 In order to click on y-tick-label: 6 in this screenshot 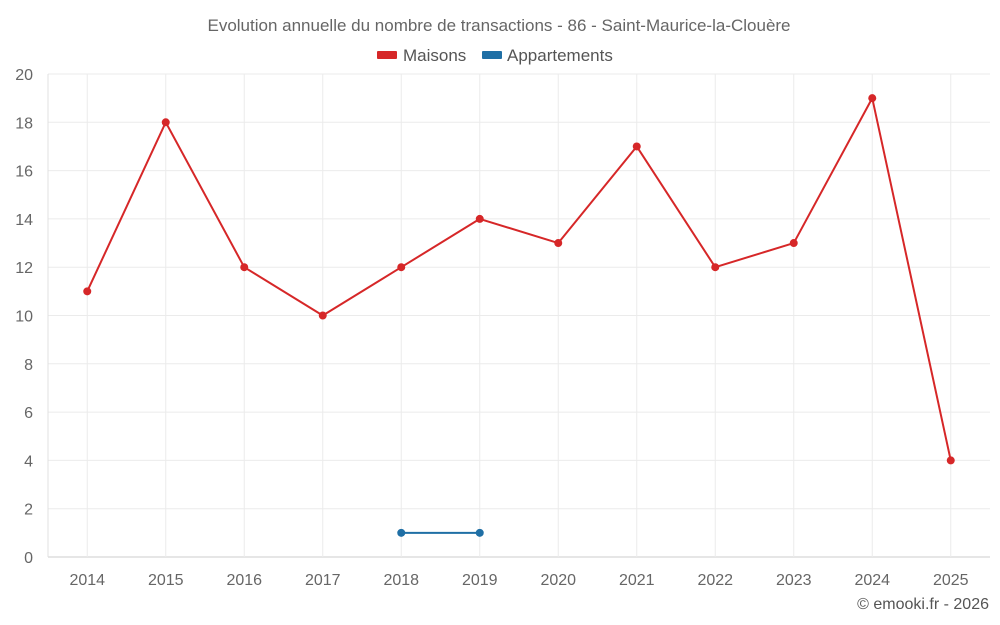, I will do `click(28, 413)`.